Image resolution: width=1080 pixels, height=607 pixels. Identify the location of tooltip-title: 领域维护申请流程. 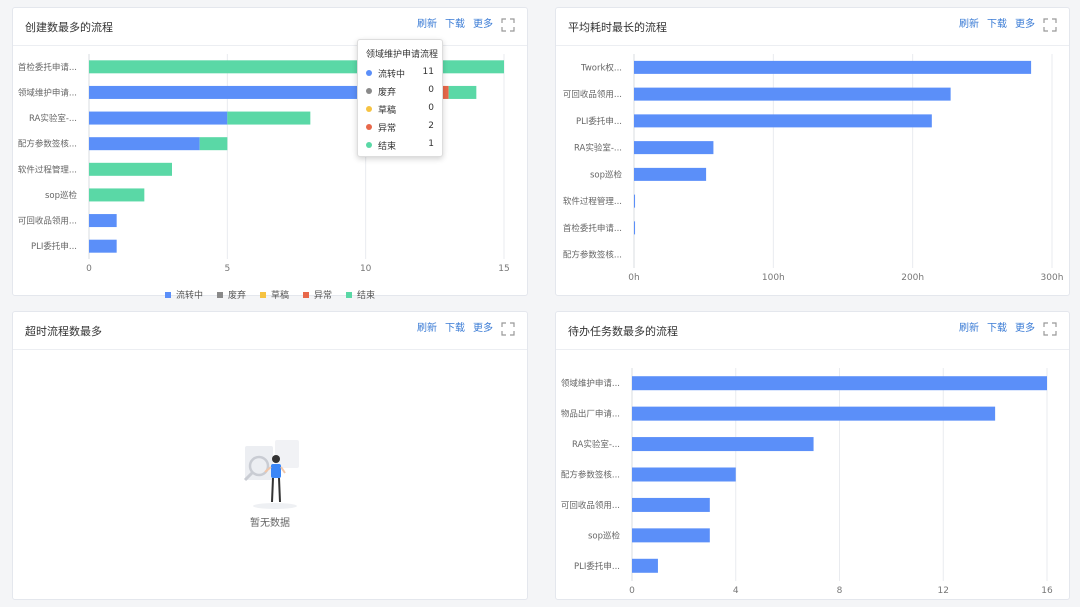
(402, 55).